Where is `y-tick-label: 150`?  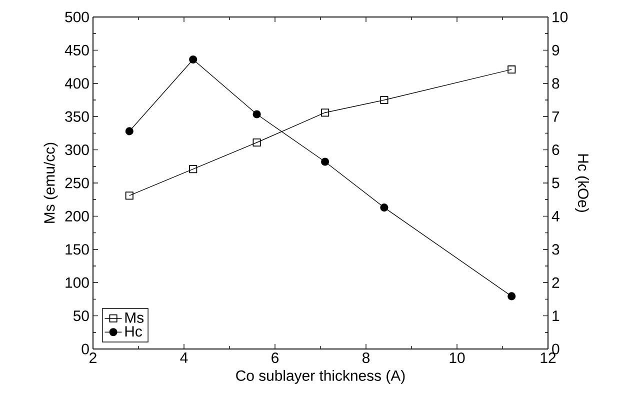
y-tick-label: 150 is located at coordinates (77, 249).